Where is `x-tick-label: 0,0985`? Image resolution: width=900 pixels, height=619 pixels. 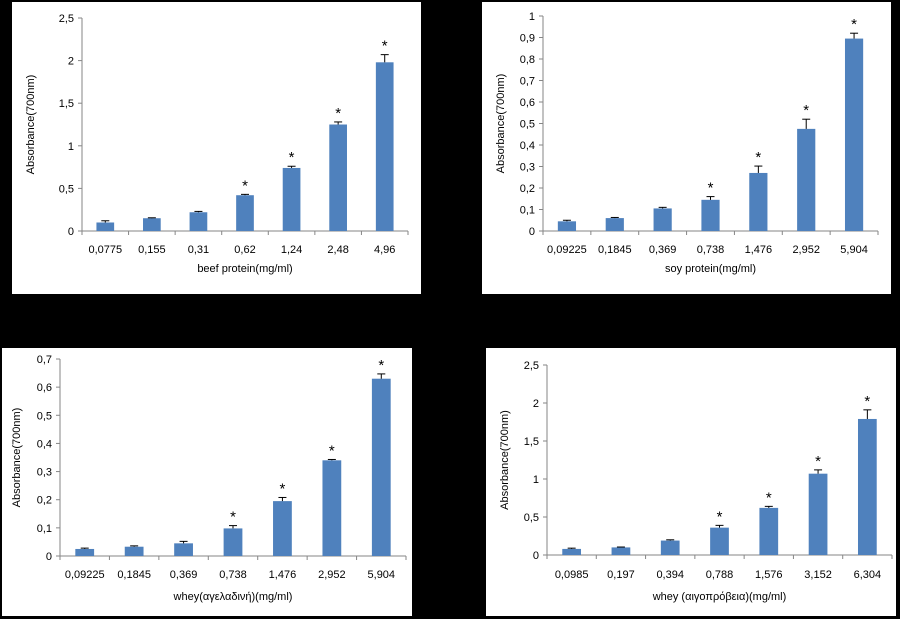
x-tick-label: 0,0985 is located at coordinates (572, 575).